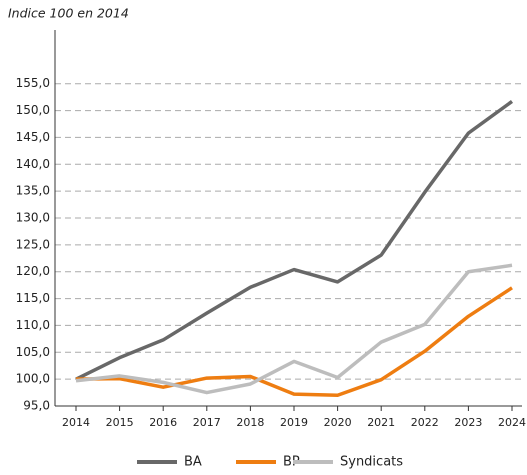  I want to click on x-tick-label: 2015, so click(120, 422).